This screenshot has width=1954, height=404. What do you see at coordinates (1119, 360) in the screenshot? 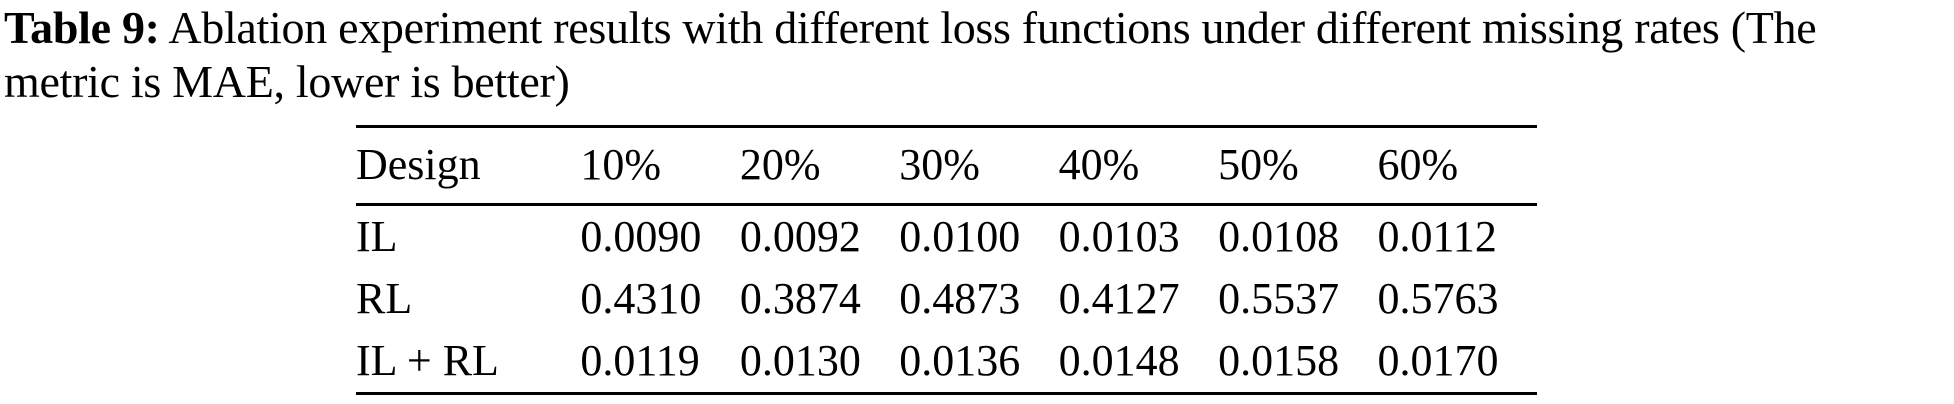
I see `cell-value: 0.0148` at bounding box center [1119, 360].